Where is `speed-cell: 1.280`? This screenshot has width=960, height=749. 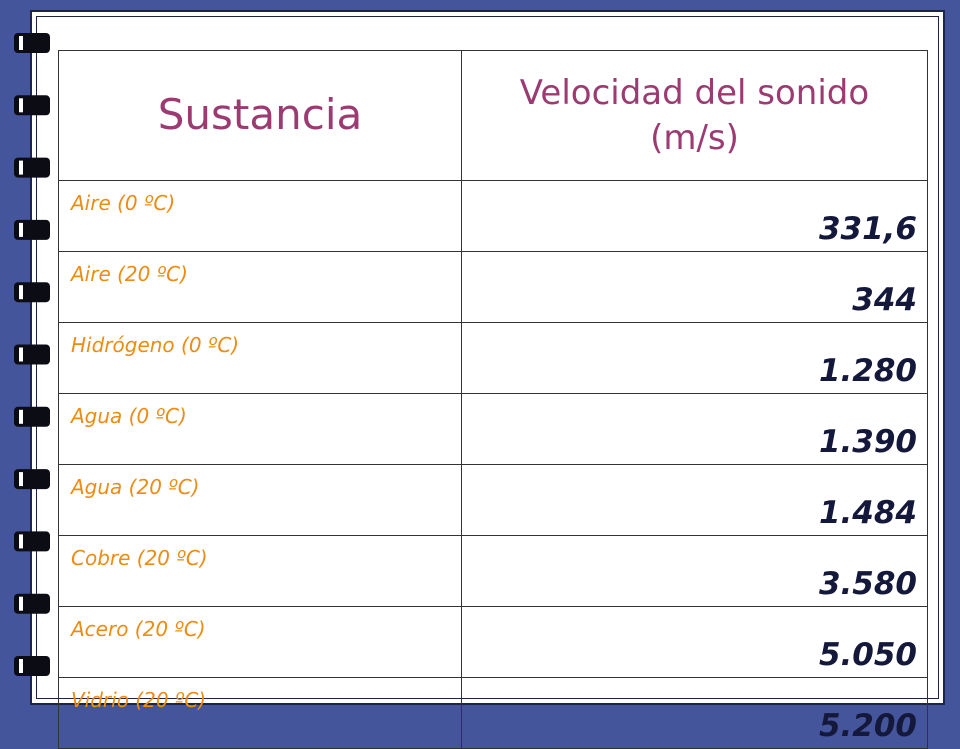 speed-cell: 1.280 is located at coordinates (694, 358).